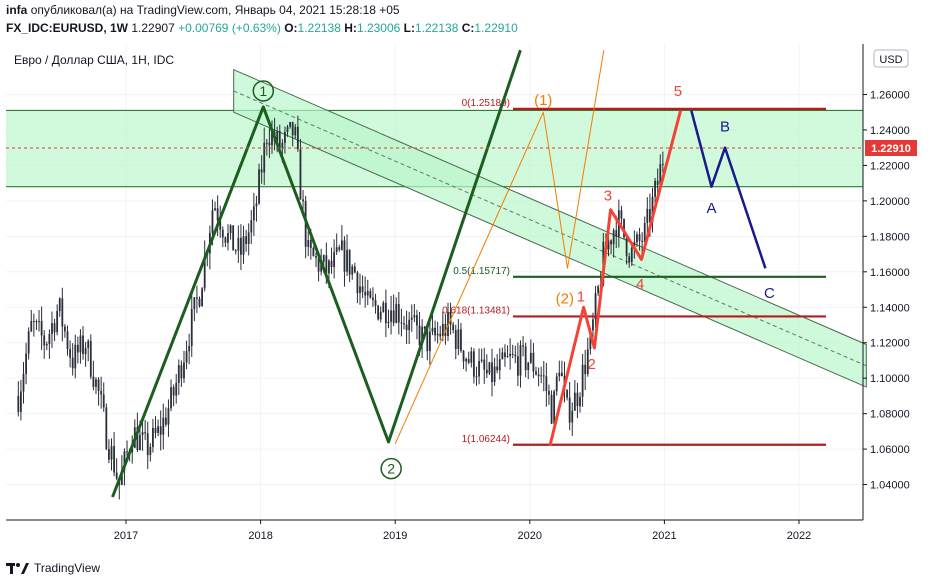 Image resolution: width=930 pixels, height=586 pixels. What do you see at coordinates (728, 189) in the screenshot?
I see `wave-line-navy` at bounding box center [728, 189].